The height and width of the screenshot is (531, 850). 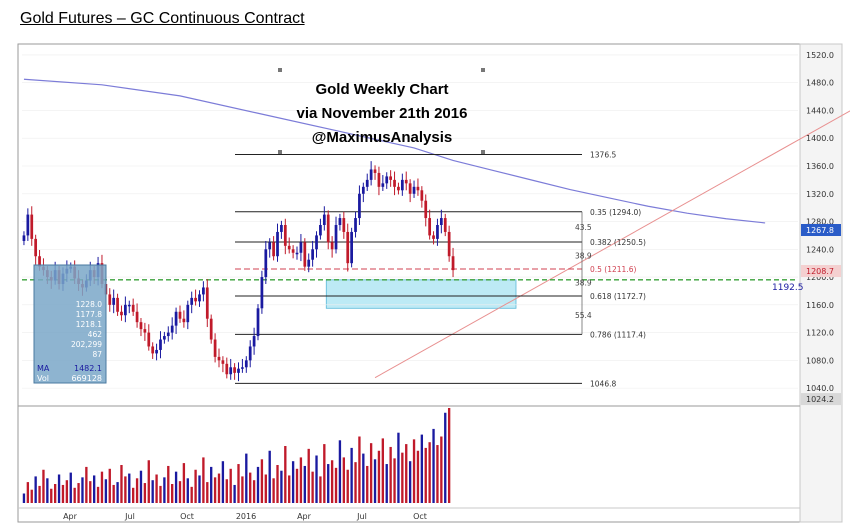 What do you see at coordinates (820, 222) in the screenshot?
I see `y-tick-label: 1280.0` at bounding box center [820, 222].